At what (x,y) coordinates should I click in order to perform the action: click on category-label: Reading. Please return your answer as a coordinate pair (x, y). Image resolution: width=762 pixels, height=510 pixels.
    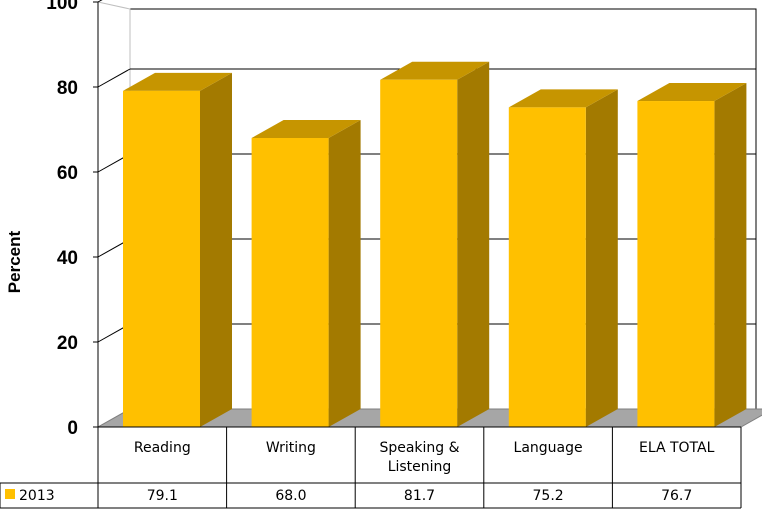
    Looking at the image, I should click on (162, 448).